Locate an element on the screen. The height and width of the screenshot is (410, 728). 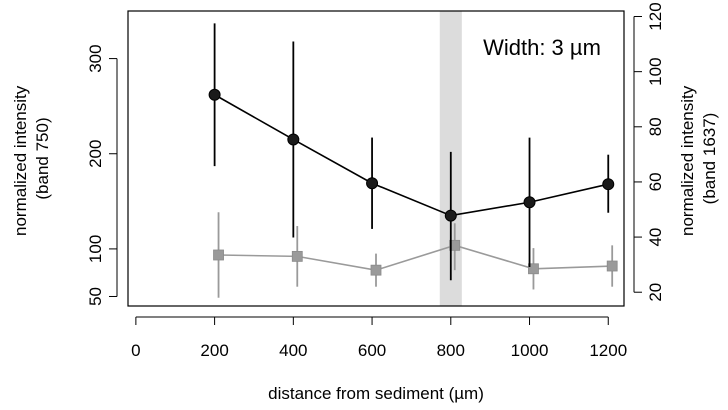
right-y-tick-label: 60 is located at coordinates (655, 181).